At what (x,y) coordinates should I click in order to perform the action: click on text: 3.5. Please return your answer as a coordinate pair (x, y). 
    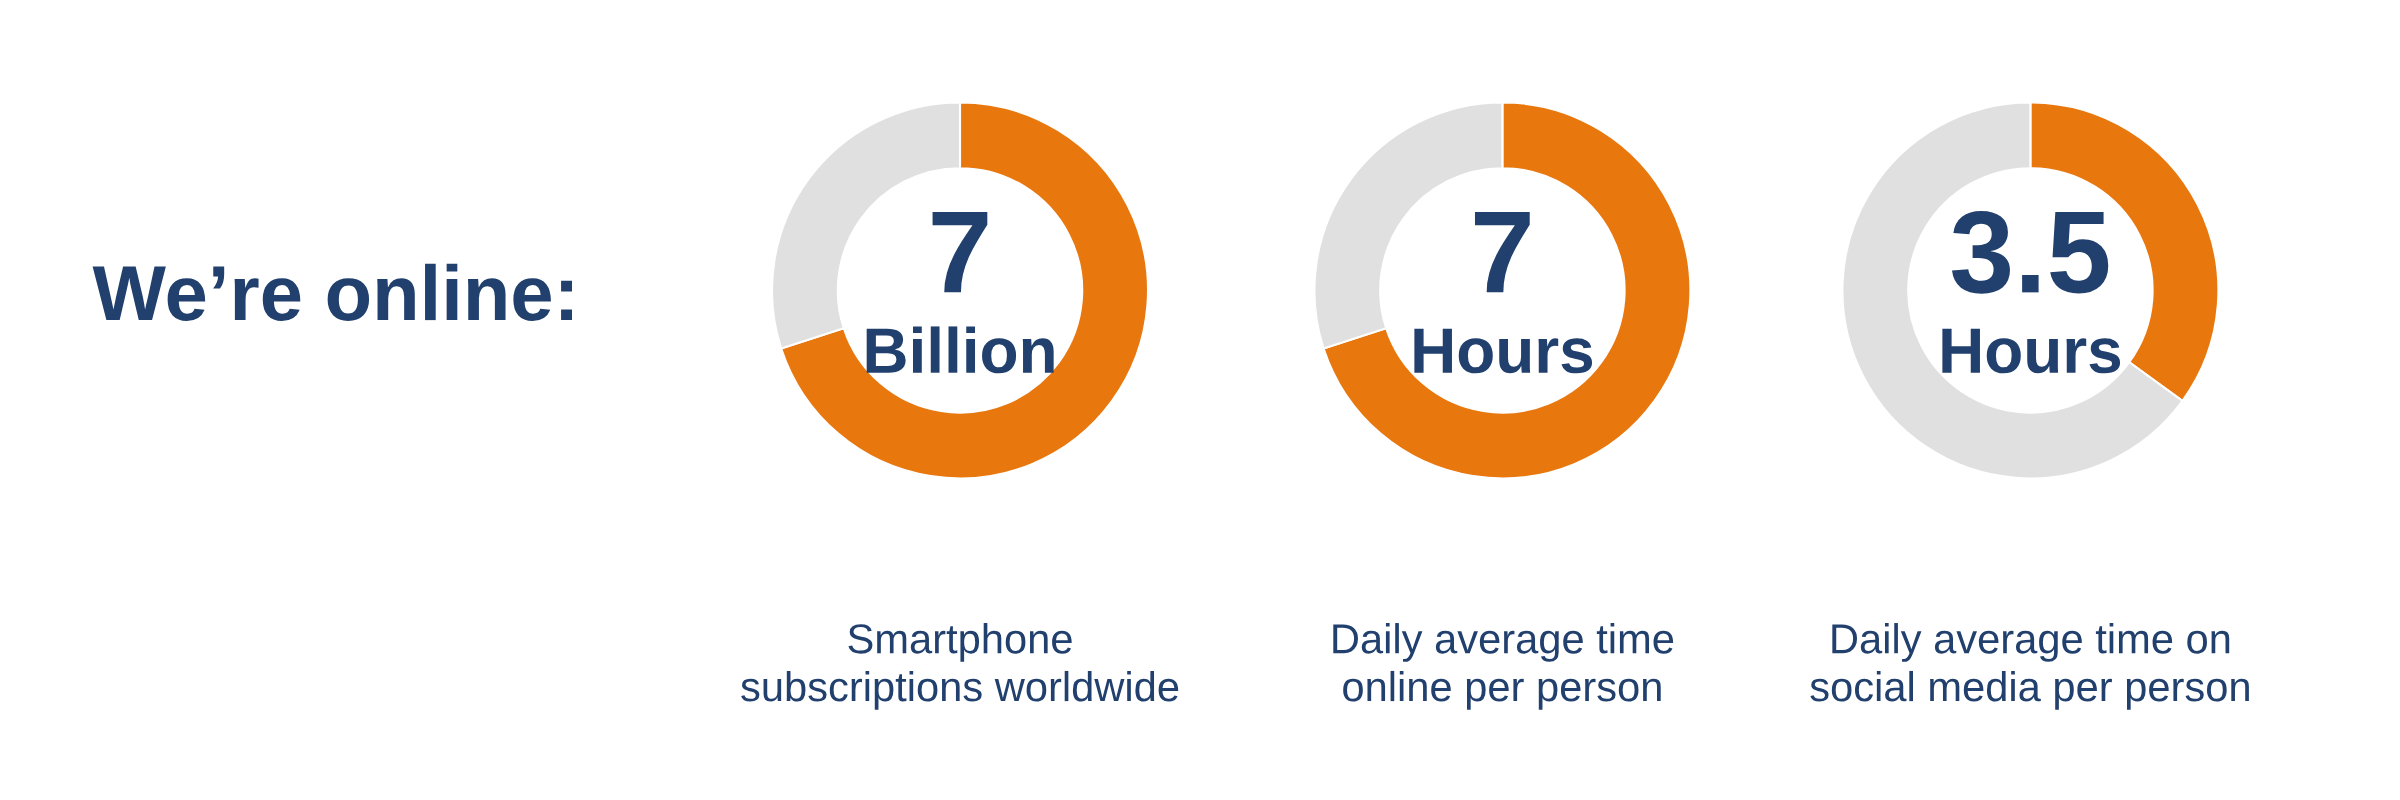
    Looking at the image, I should click on (2030, 252).